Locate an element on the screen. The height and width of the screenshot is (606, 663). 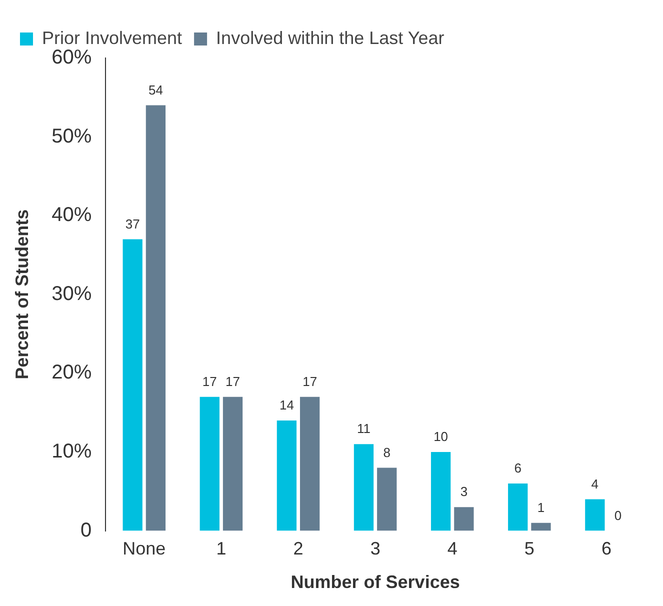
data-label: 54 is located at coordinates (155, 90).